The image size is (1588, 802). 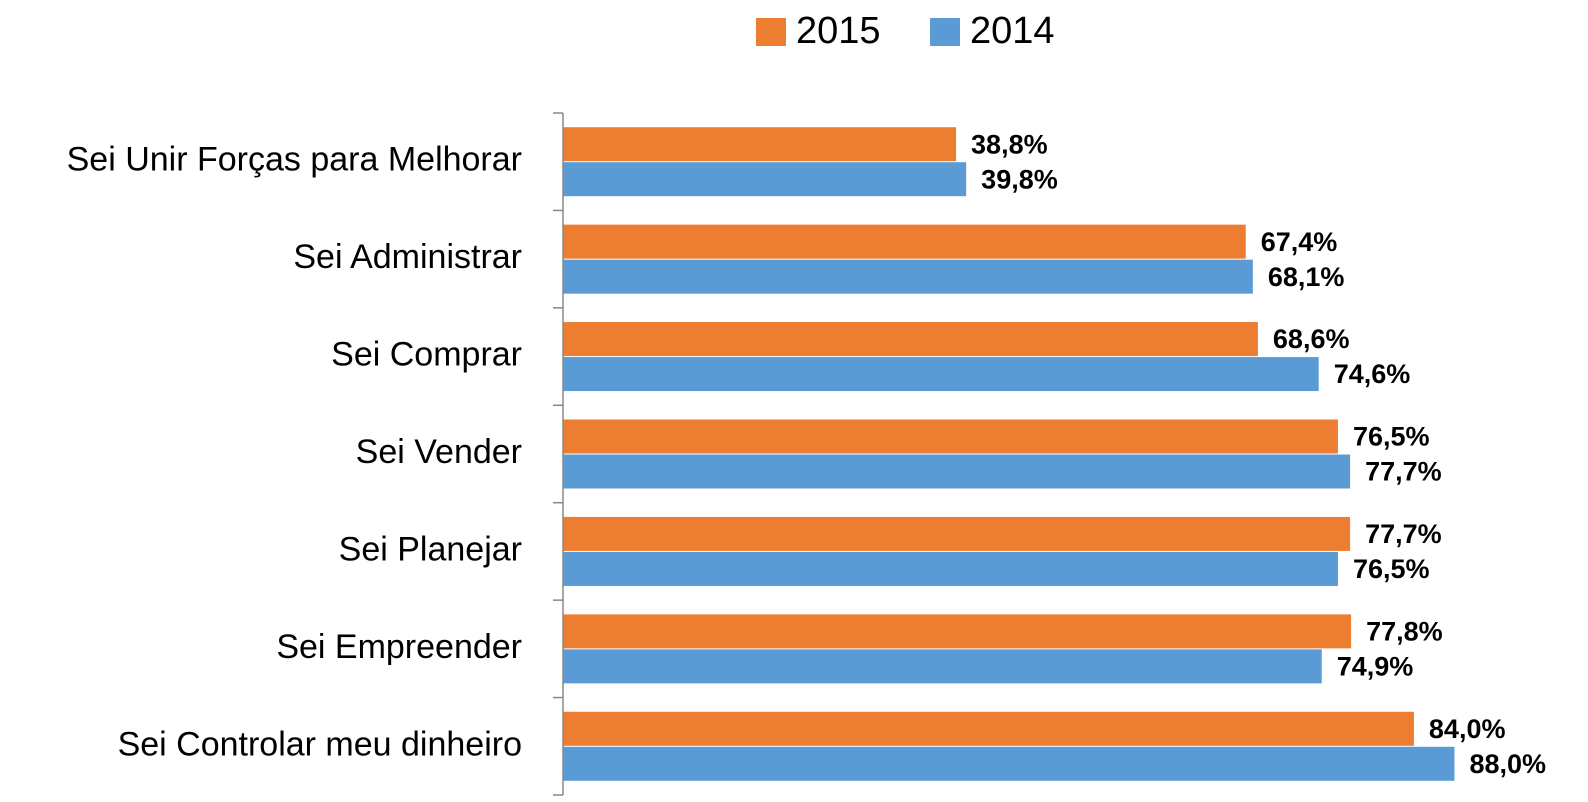 I want to click on value-label: 74,9%, so click(x=1375, y=666).